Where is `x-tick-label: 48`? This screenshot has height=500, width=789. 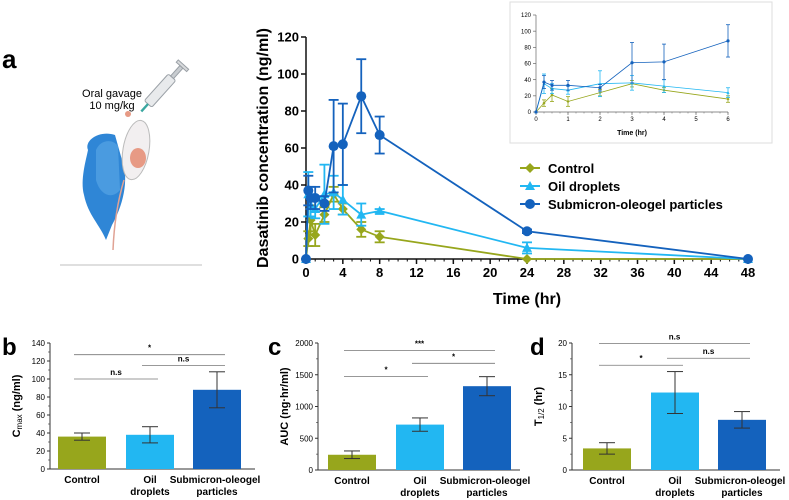 x-tick-label: 48 is located at coordinates (748, 272).